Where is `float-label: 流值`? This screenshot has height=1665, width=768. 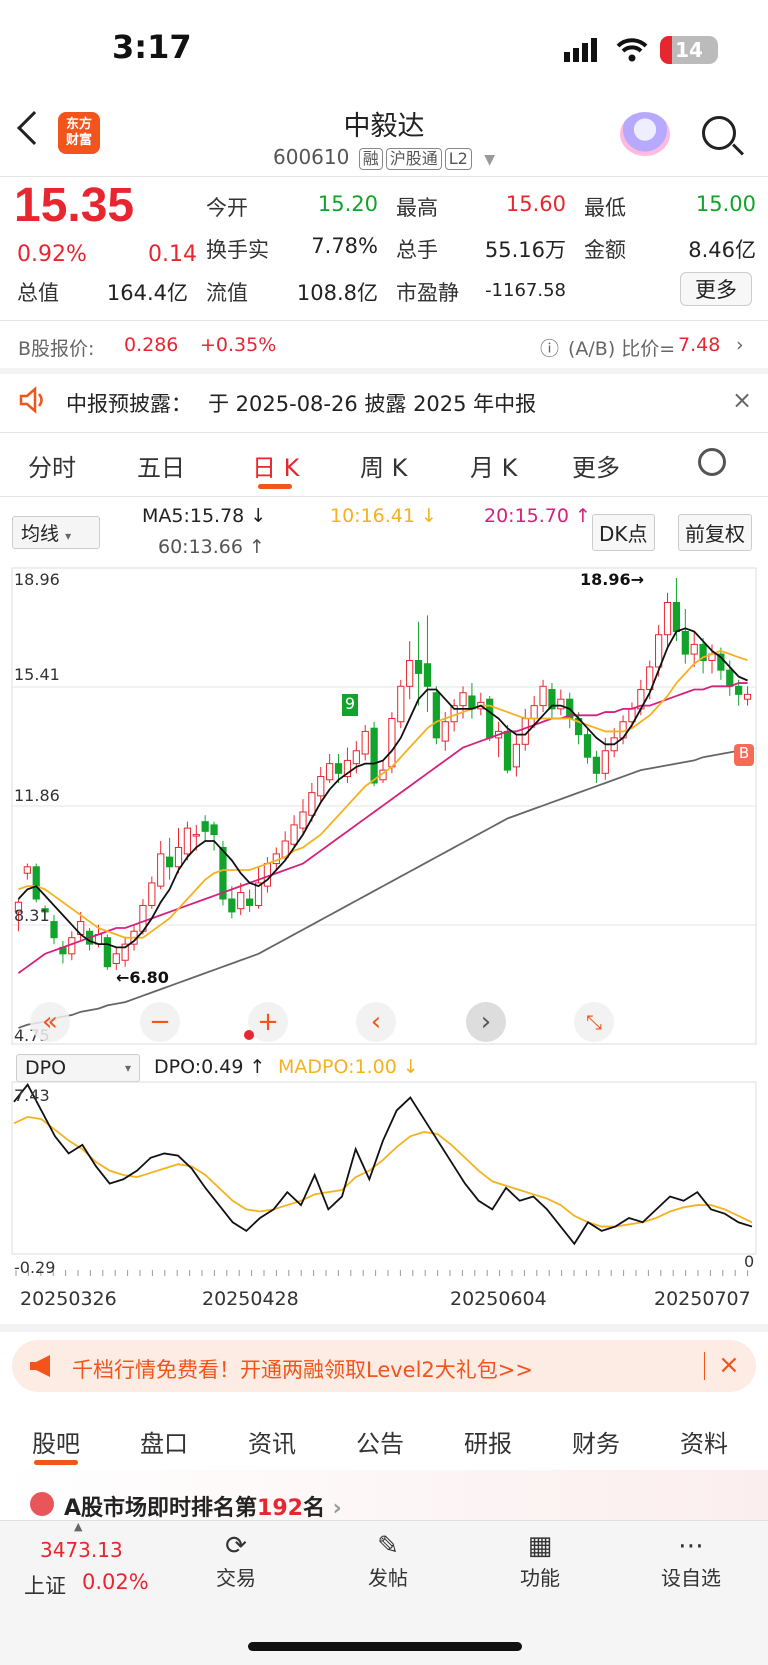 float-label: 流值 is located at coordinates (227, 293).